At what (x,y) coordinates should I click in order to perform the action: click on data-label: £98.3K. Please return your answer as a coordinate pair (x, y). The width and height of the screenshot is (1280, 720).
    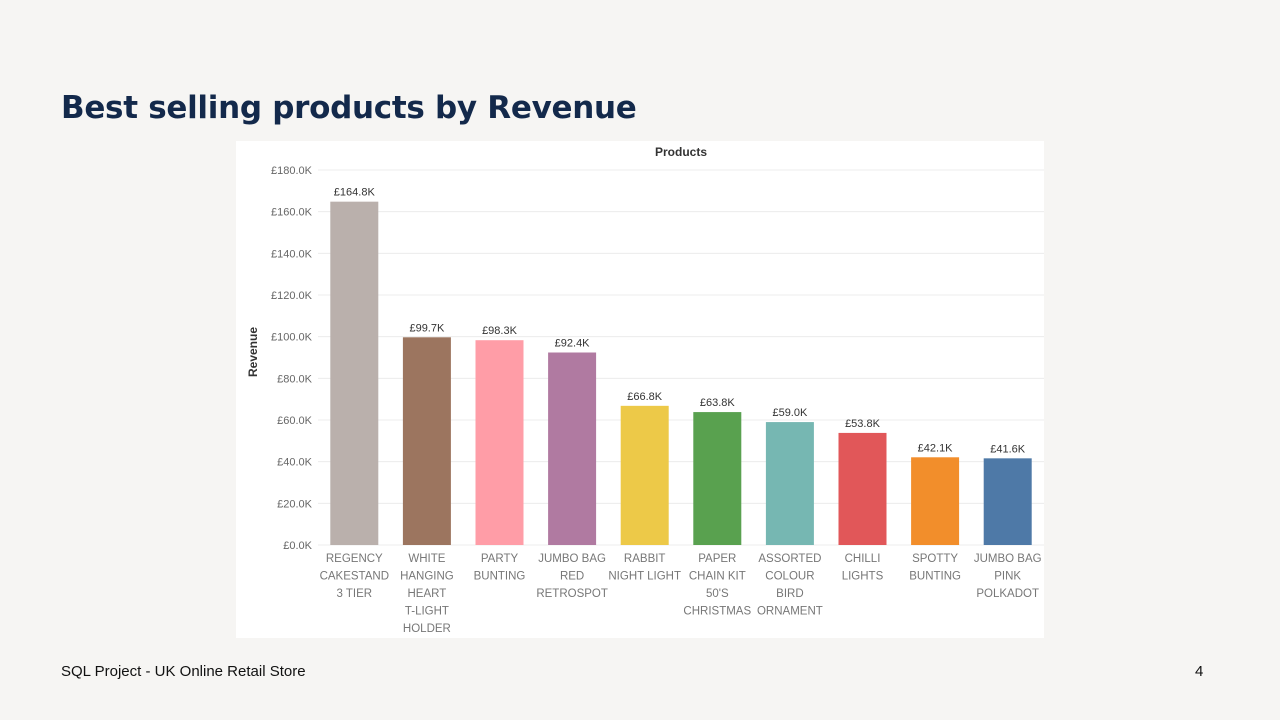
    Looking at the image, I should click on (500, 331).